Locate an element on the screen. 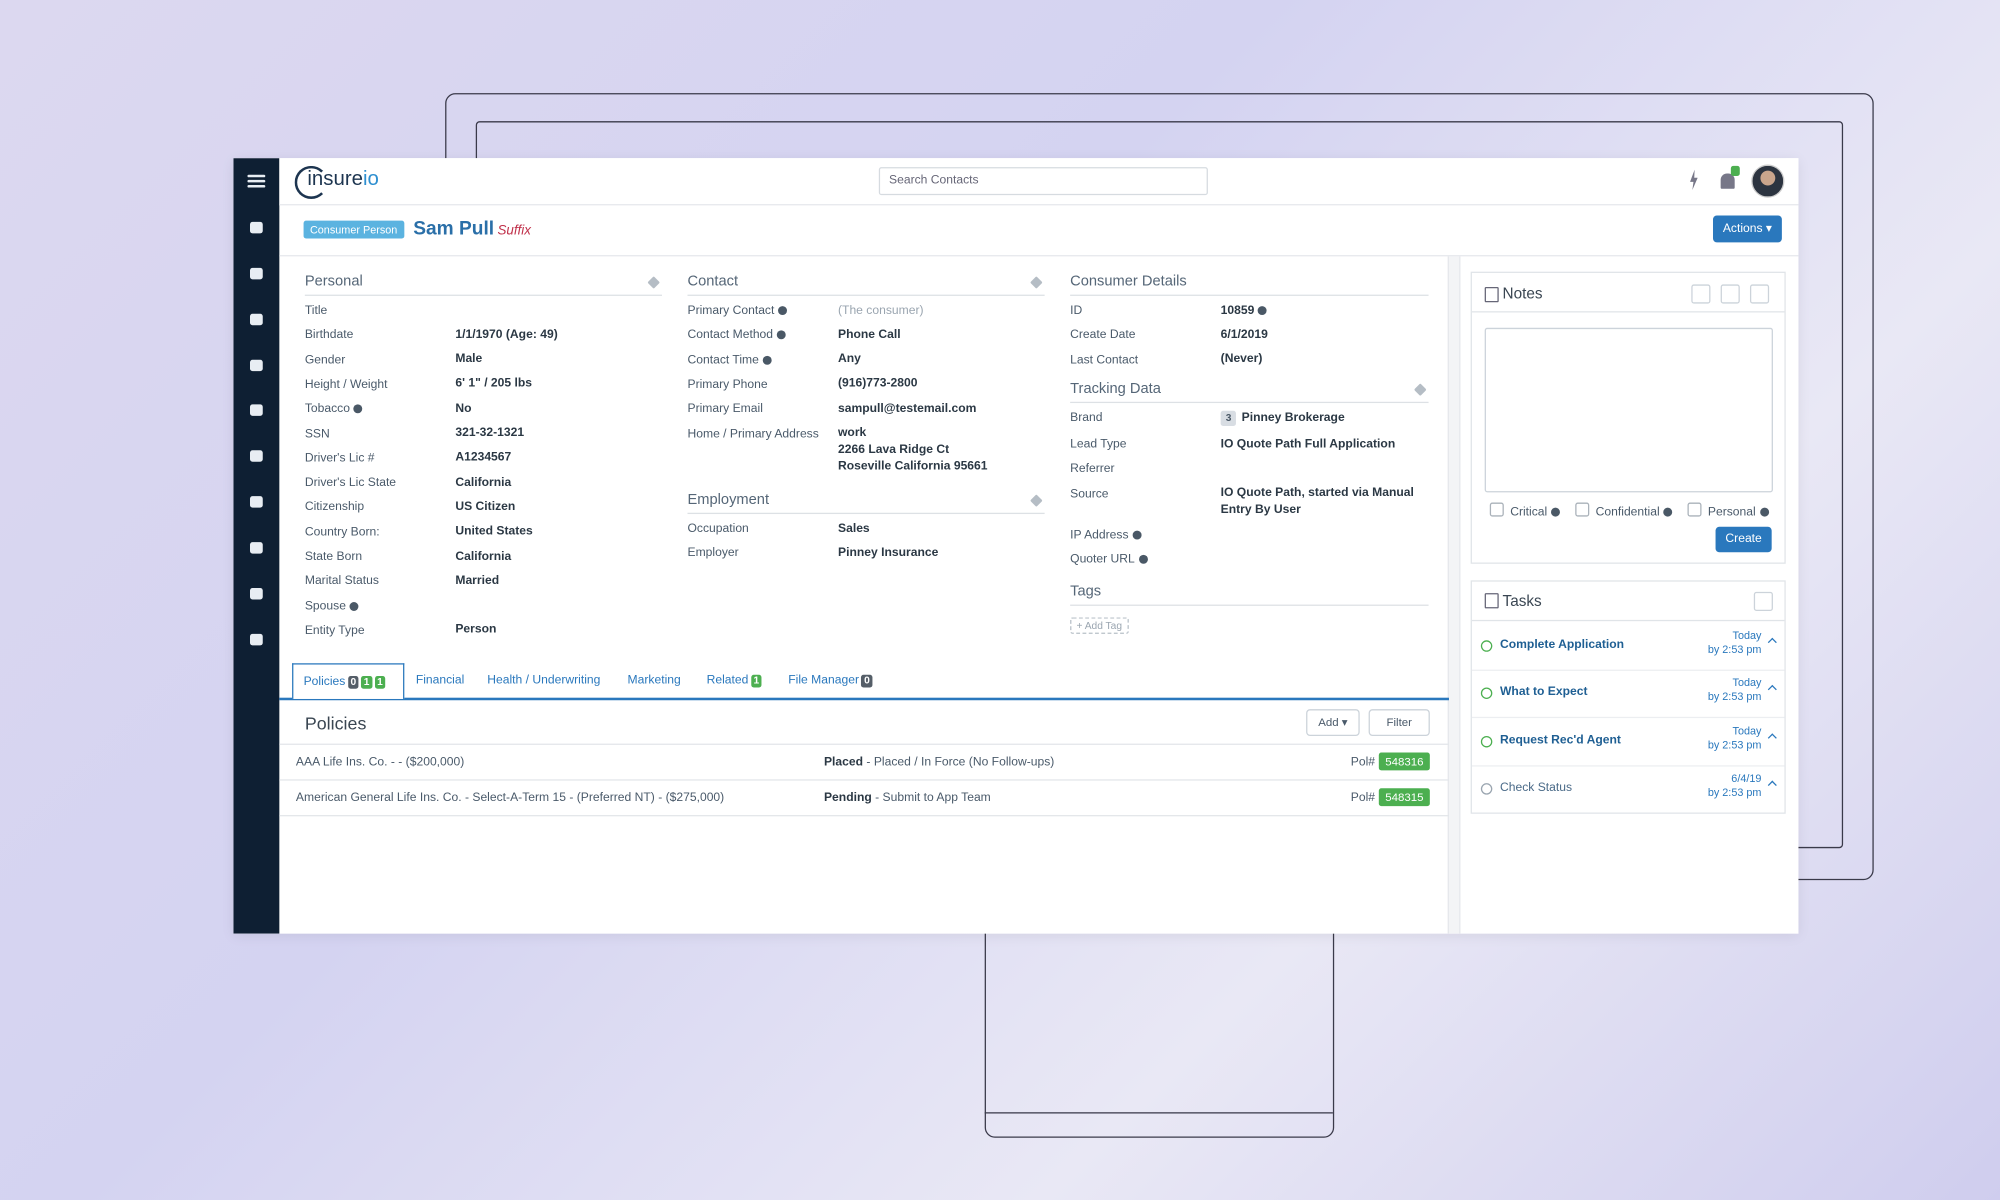 This screenshot has height=1200, width=2000. policy-status-name: Pending is located at coordinates (847, 797).